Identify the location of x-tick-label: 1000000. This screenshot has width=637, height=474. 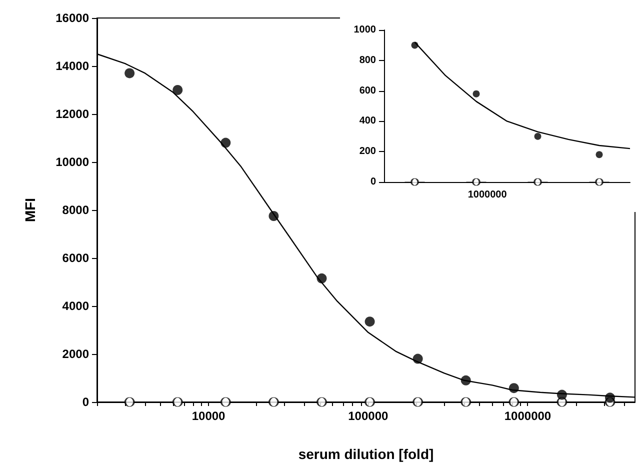
(528, 416).